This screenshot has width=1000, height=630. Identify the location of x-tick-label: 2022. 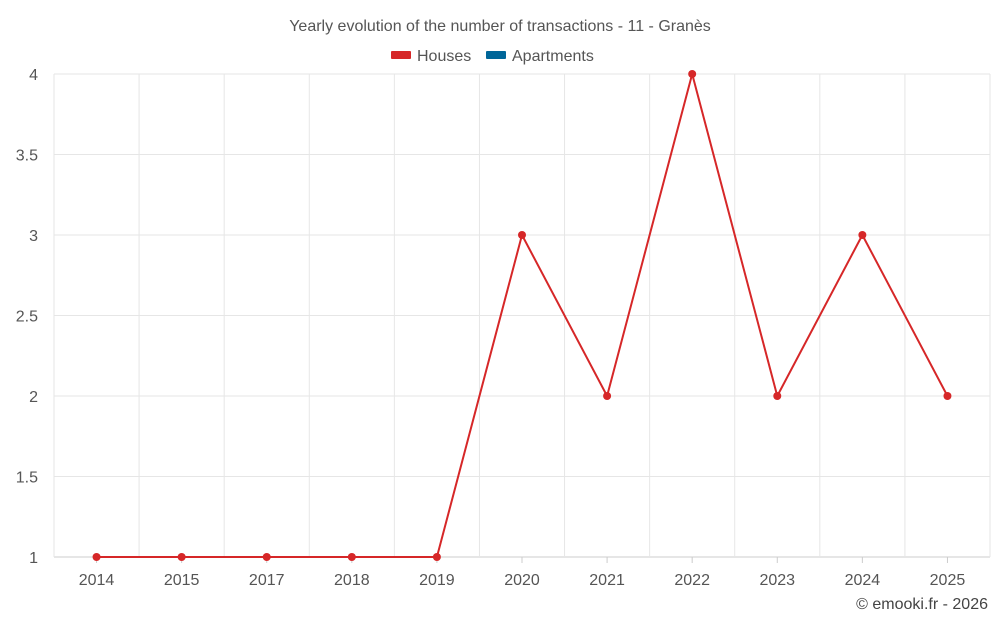
(692, 580).